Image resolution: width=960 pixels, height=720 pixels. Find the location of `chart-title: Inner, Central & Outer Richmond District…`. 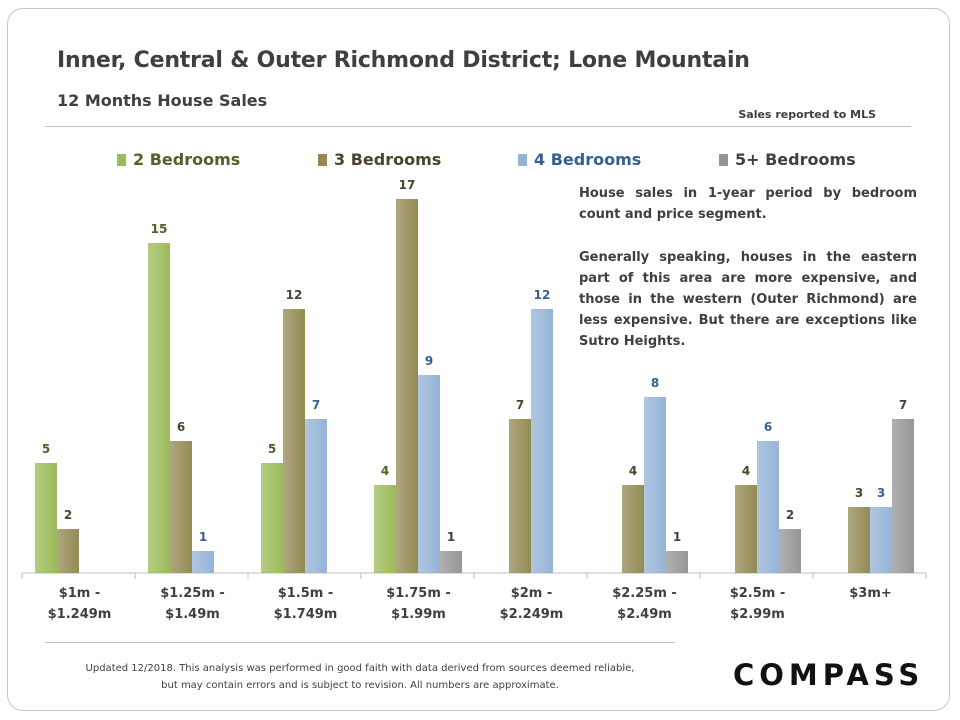

chart-title: Inner, Central & Outer Richmond District… is located at coordinates (403, 60).